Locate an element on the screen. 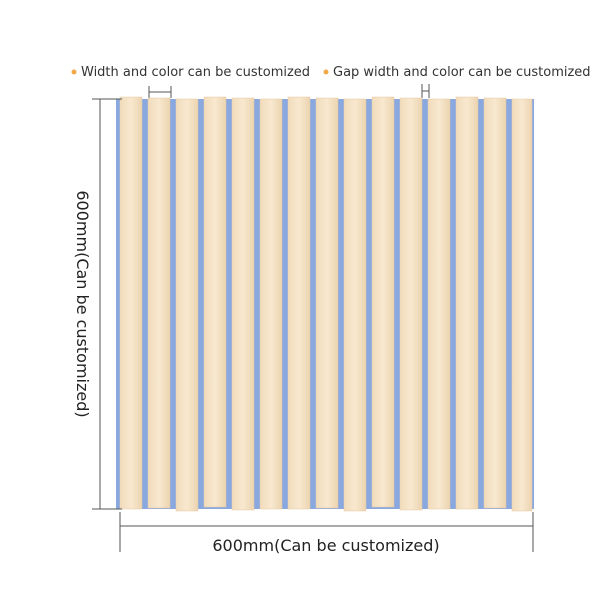 This screenshot has width=600, height=600. height-label: 600mm(Can be customized) is located at coordinates (82, 303).